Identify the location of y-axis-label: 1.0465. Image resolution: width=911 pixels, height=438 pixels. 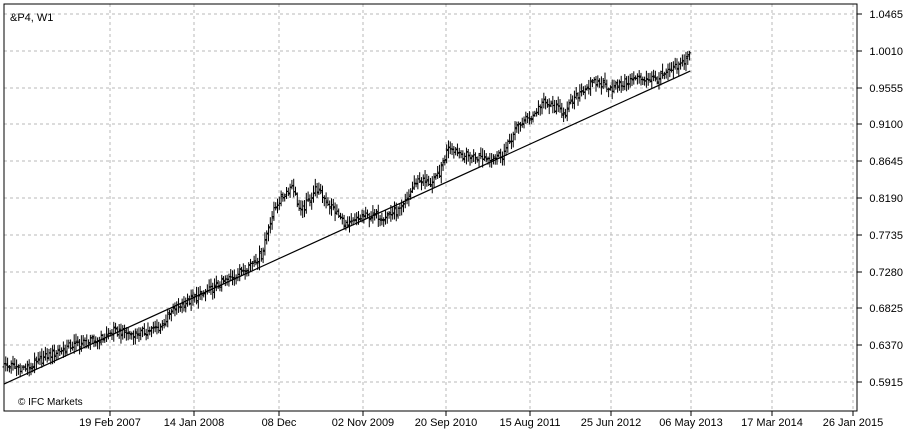
(886, 15).